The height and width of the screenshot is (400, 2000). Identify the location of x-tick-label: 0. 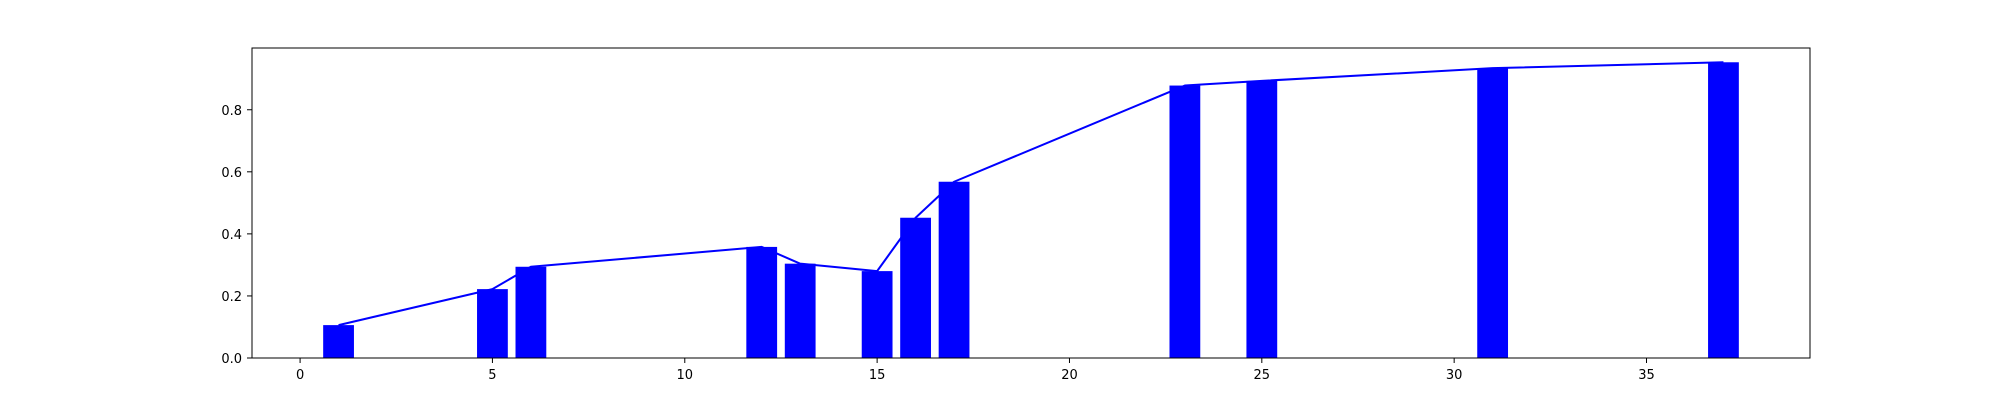
(300, 375).